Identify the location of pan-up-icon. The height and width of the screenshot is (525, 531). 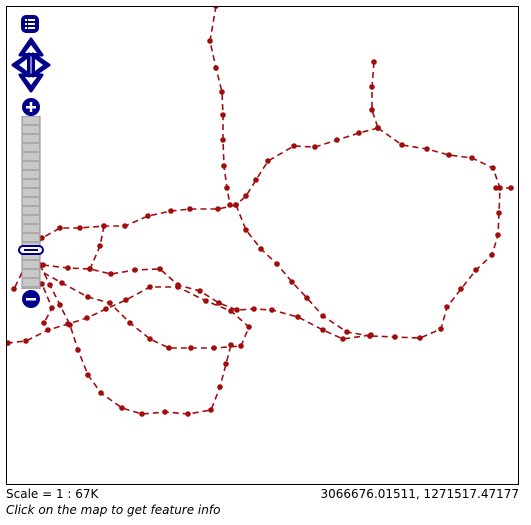
(31, 47).